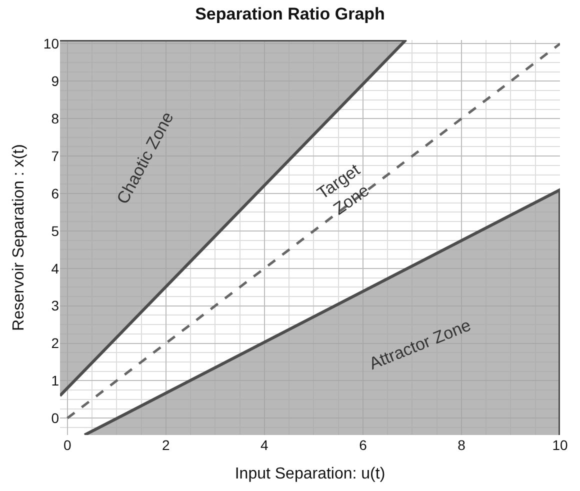 The height and width of the screenshot is (491, 580). I want to click on y-tick-label: 5, so click(55, 230).